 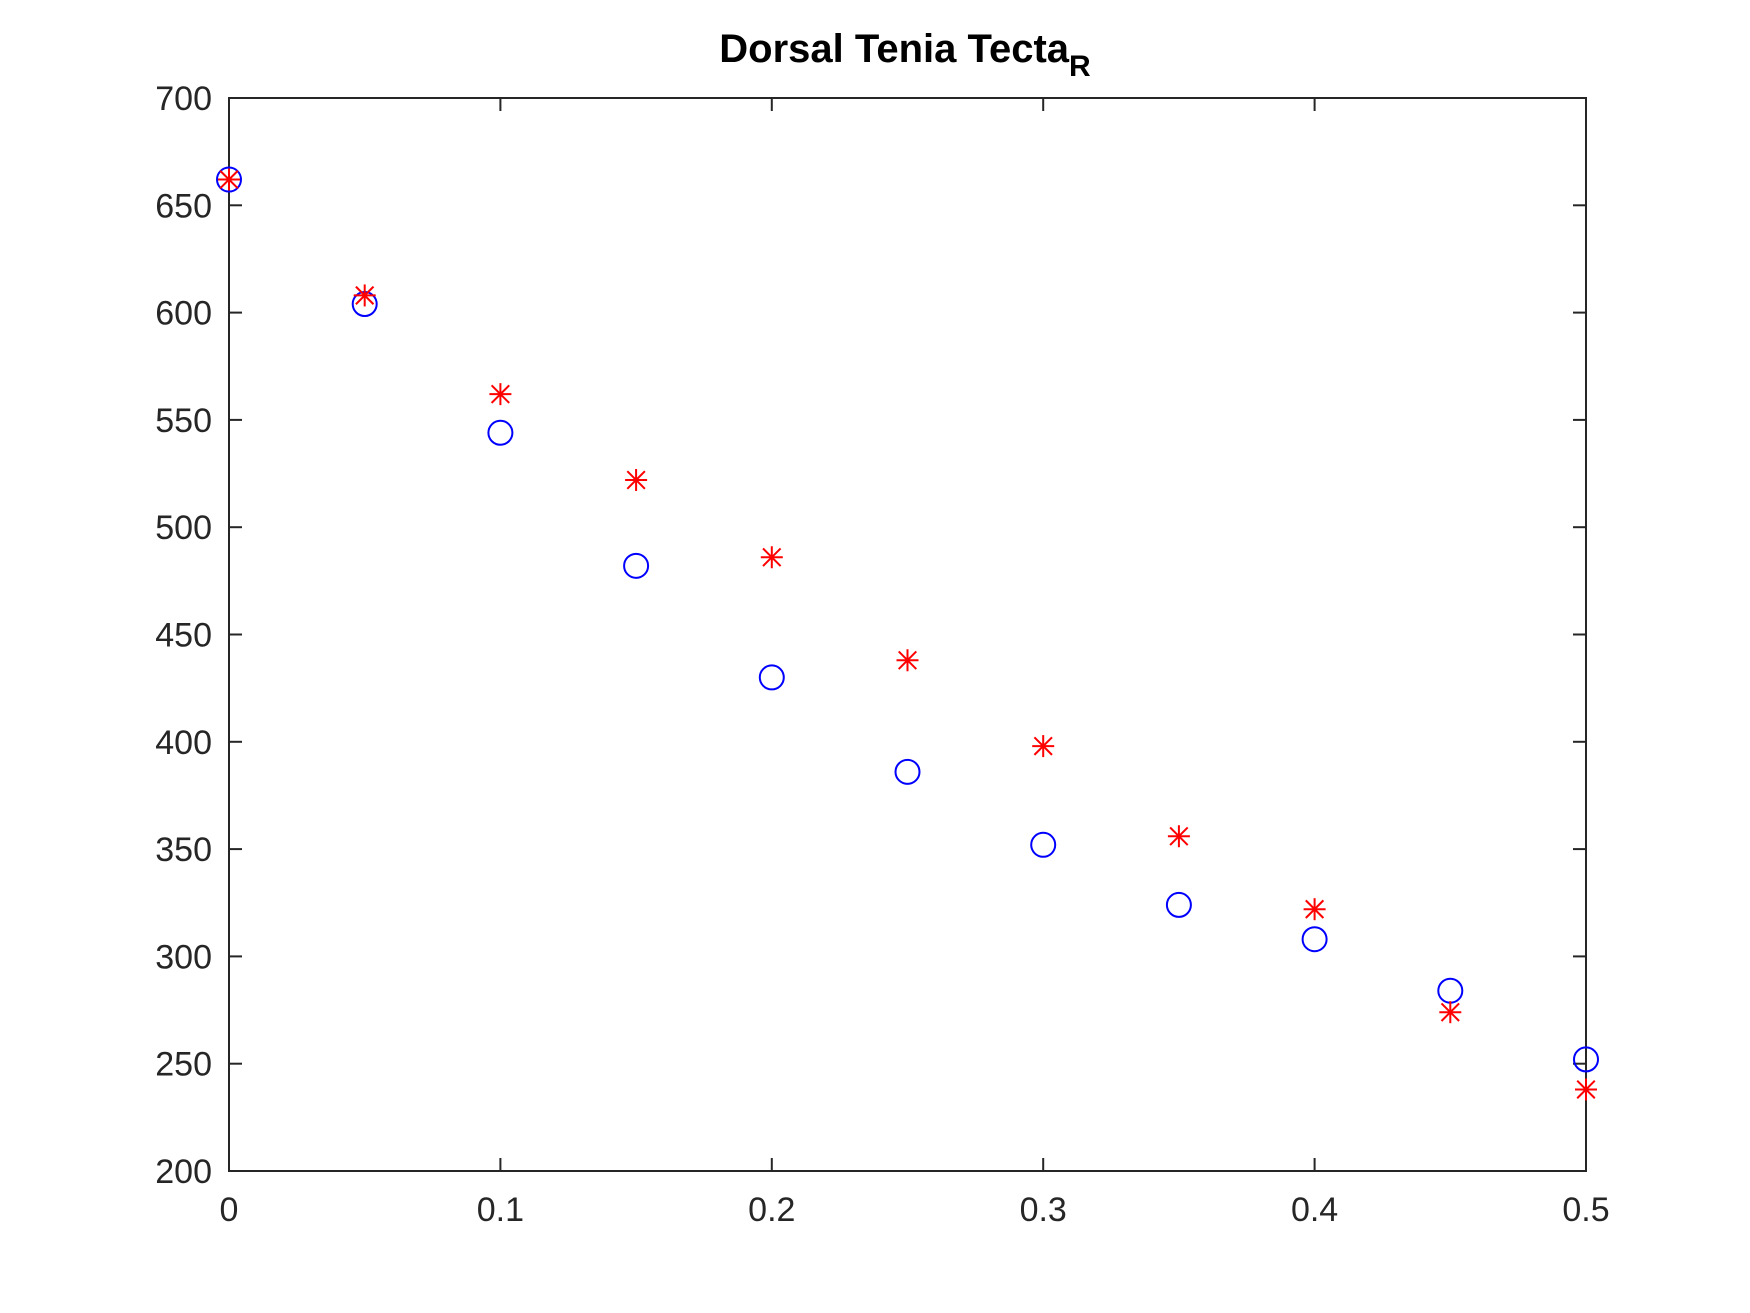 What do you see at coordinates (183, 636) in the screenshot?
I see `y-tick-label: 450` at bounding box center [183, 636].